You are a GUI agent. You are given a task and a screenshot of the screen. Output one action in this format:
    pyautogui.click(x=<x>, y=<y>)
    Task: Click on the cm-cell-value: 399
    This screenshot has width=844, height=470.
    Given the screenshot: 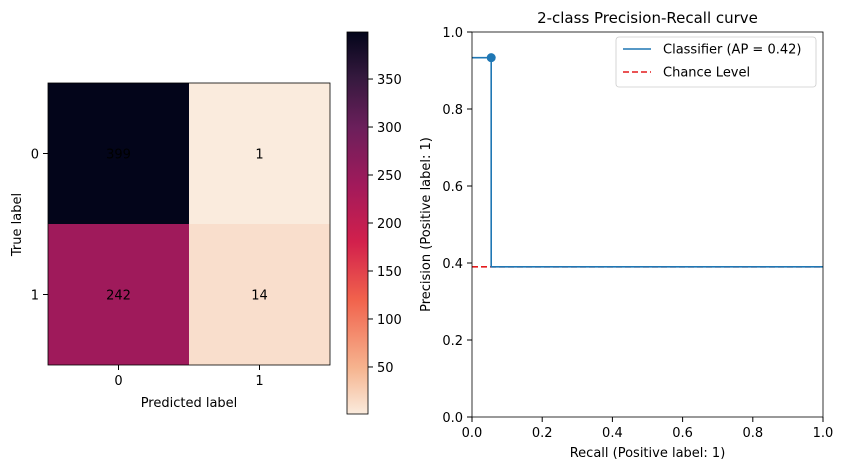 What is the action you would take?
    pyautogui.click(x=118, y=155)
    